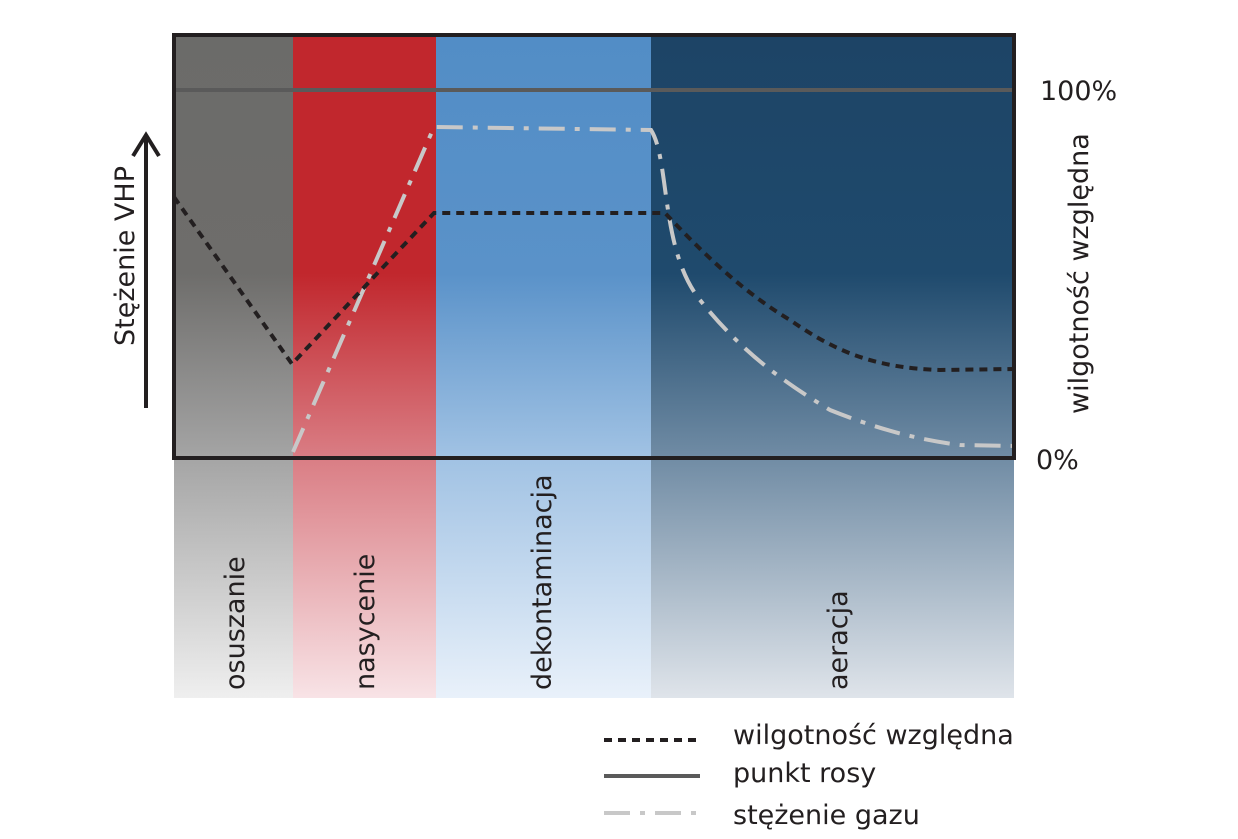 Image resolution: width=1238 pixels, height=839 pixels. What do you see at coordinates (542, 582) in the screenshot?
I see `phase-label-dekontaminacja: dekontaminacja` at bounding box center [542, 582].